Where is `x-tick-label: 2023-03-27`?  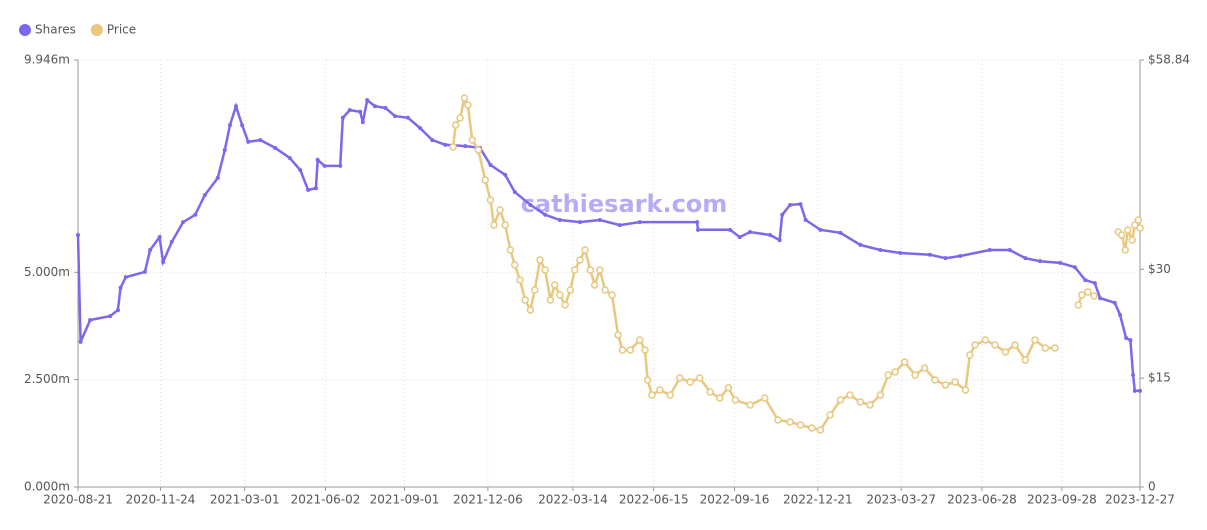
x-tick-label: 2023-03-27 is located at coordinates (901, 500).